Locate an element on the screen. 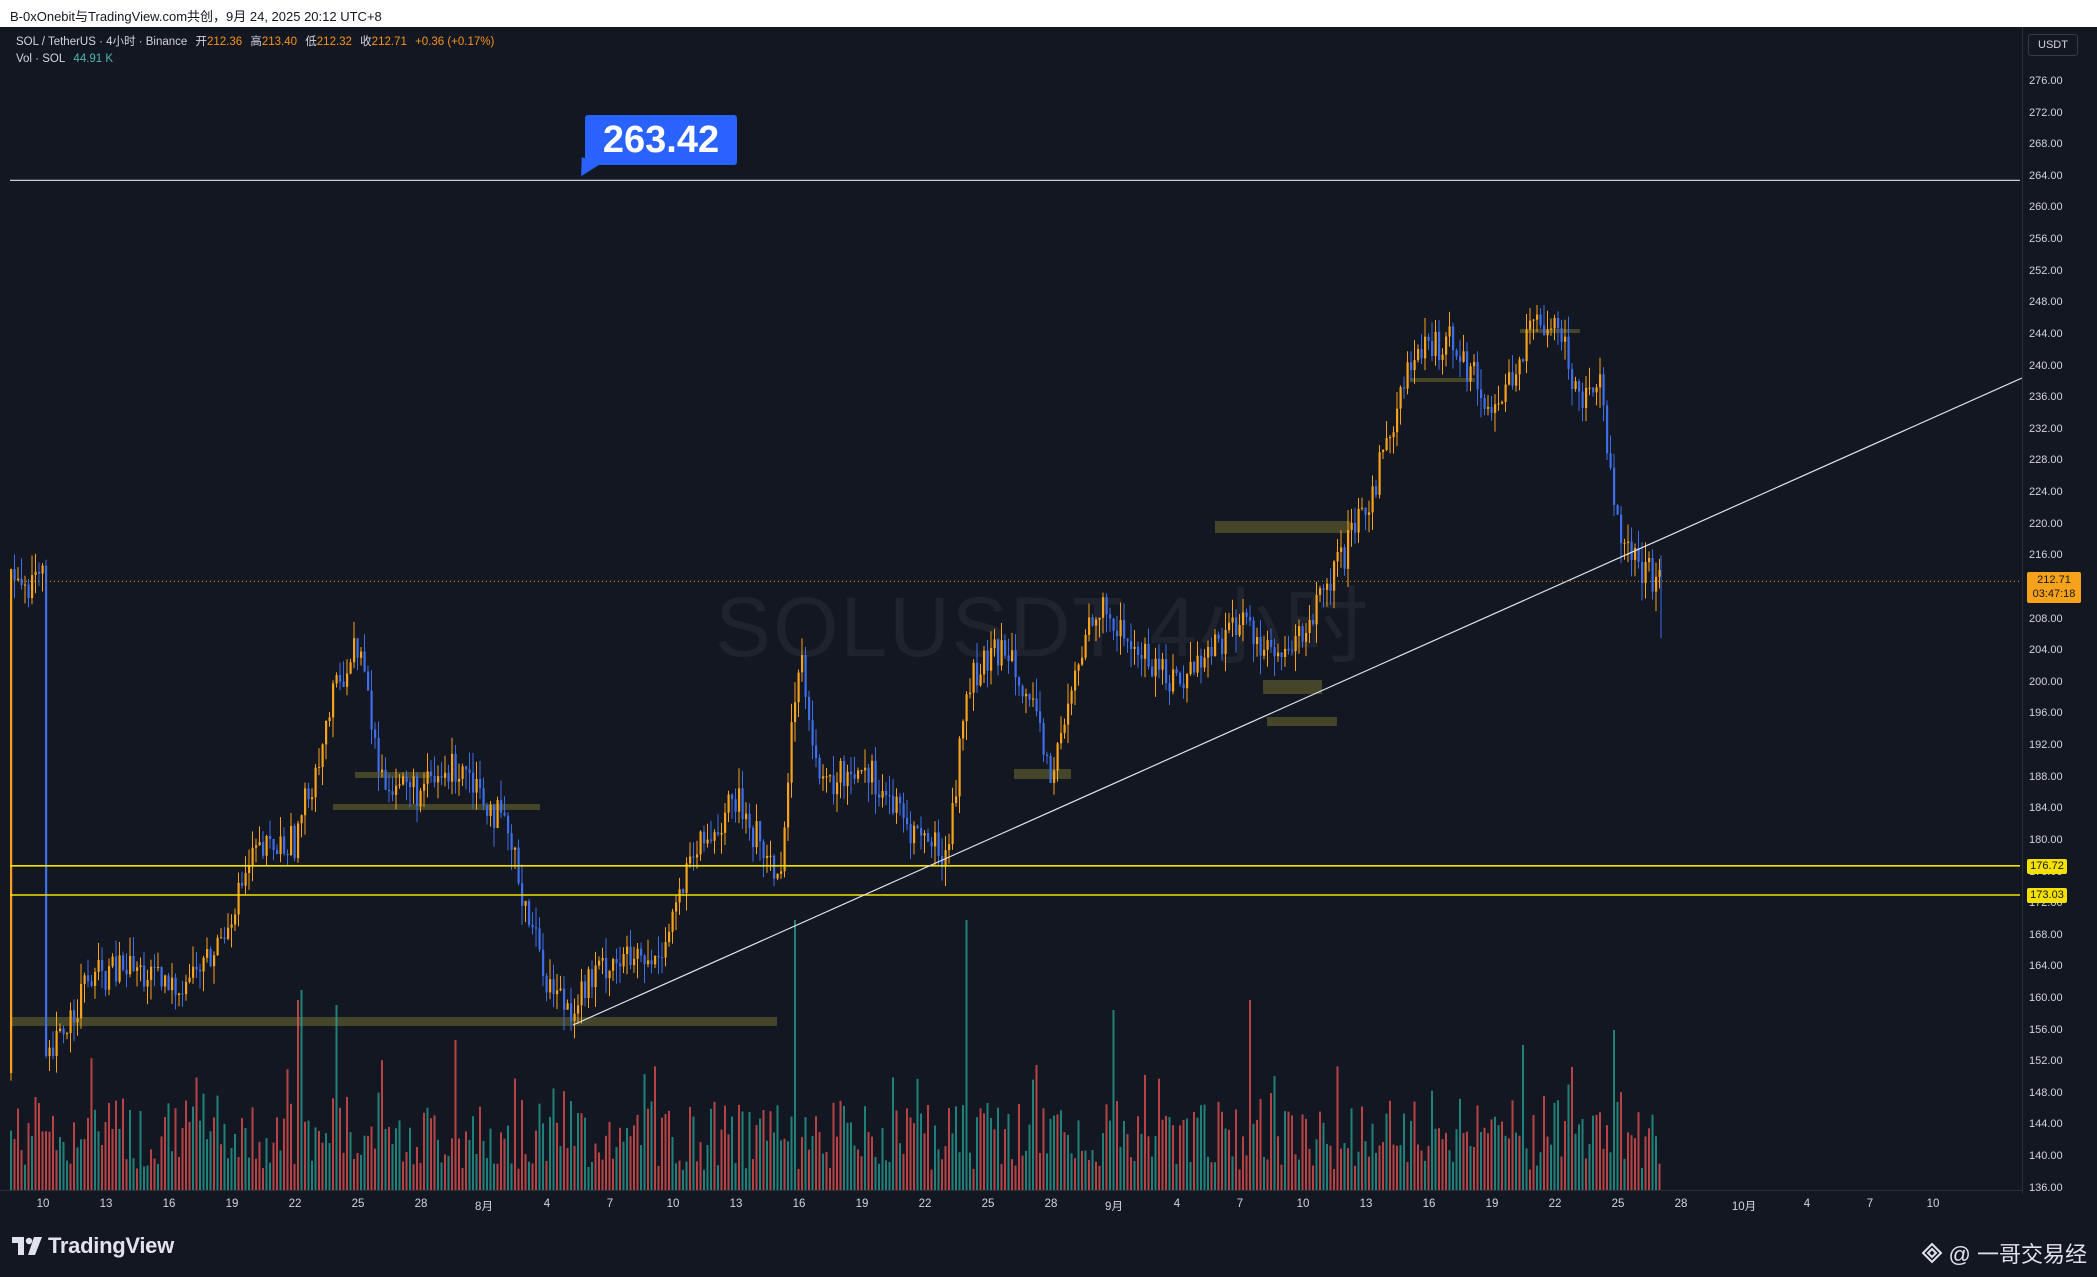  symbol-label: SOL / TetherUS · 4小时 · Binance is located at coordinates (102, 42).